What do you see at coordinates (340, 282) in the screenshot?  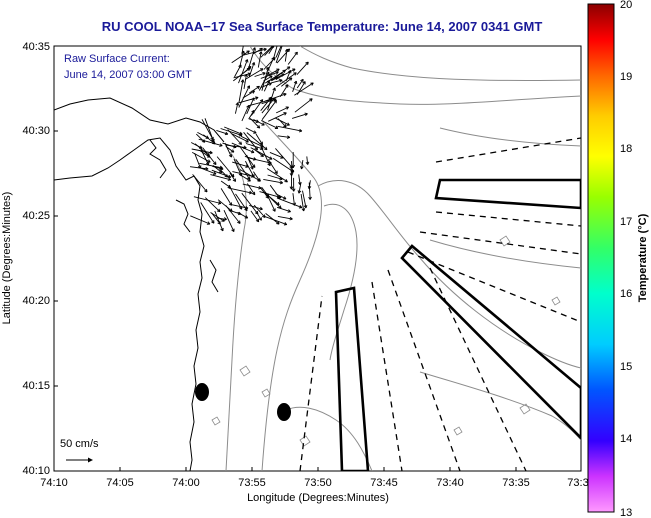 I see `depth-contour-bank` at bounding box center [340, 282].